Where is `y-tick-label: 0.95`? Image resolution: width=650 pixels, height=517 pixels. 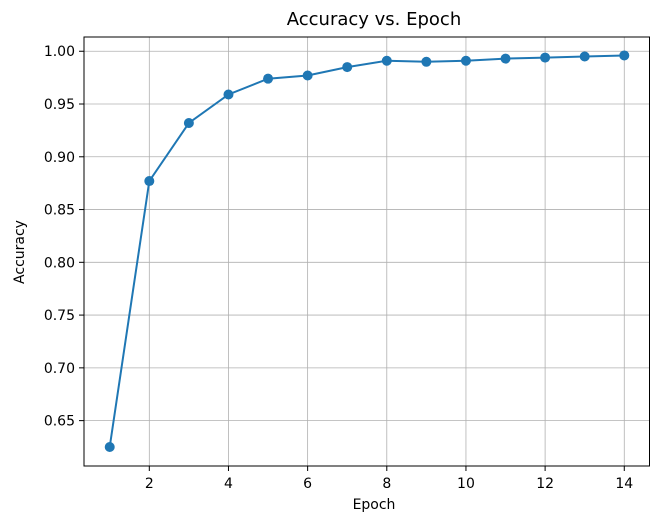 y-tick-label: 0.95 is located at coordinates (59, 105).